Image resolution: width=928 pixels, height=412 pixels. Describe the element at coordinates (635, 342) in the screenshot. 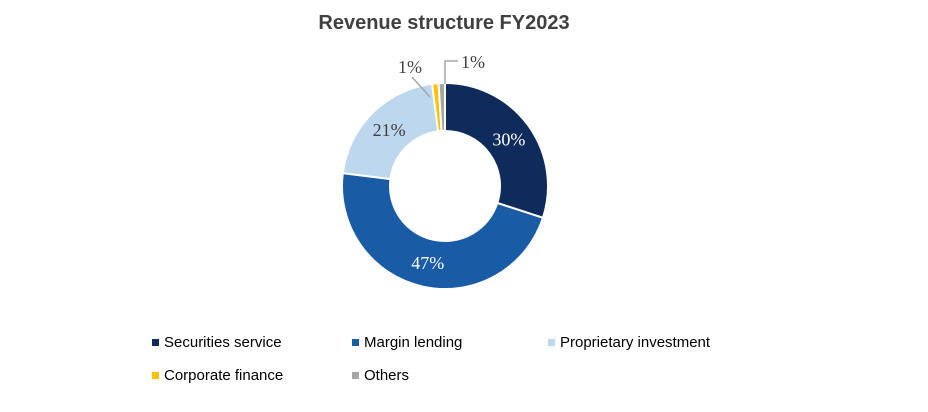

I see `legend-label: Proprietary investment` at that location.